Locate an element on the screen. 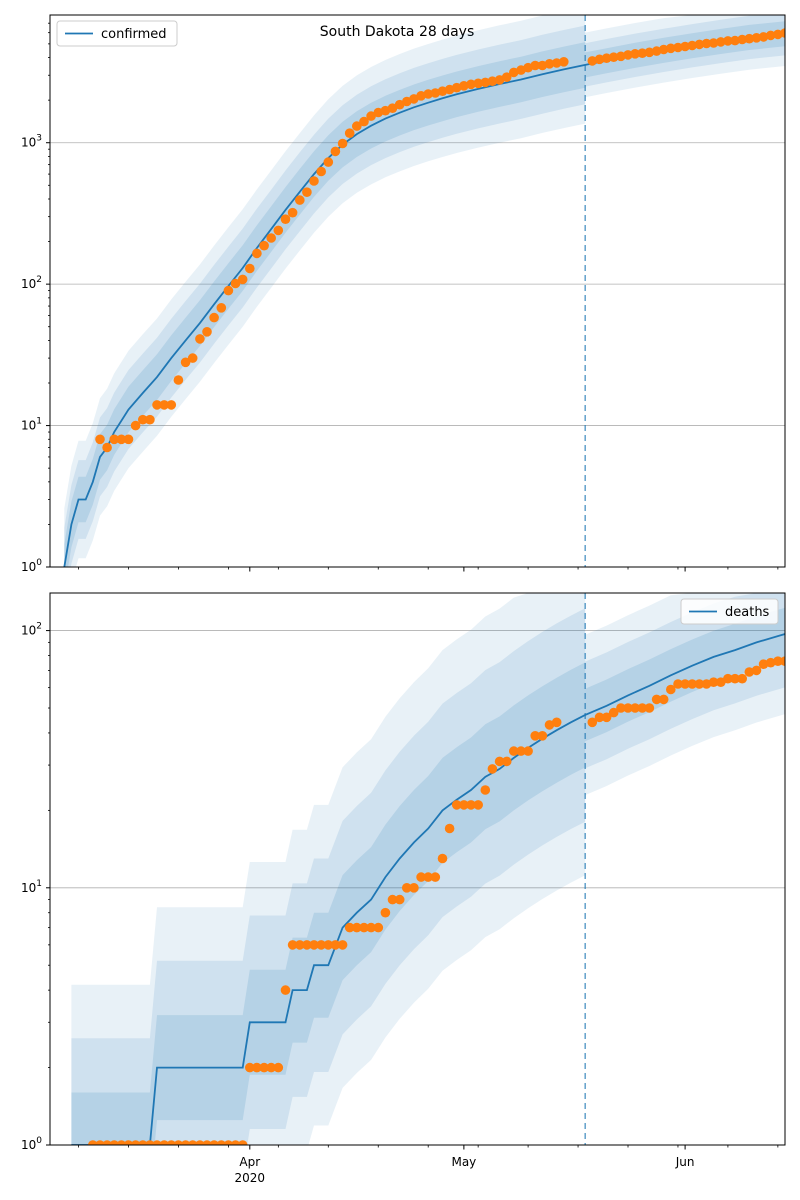 Image resolution: width=800 pixels, height=1200 pixels. legend-label: confirmed is located at coordinates (134, 34).